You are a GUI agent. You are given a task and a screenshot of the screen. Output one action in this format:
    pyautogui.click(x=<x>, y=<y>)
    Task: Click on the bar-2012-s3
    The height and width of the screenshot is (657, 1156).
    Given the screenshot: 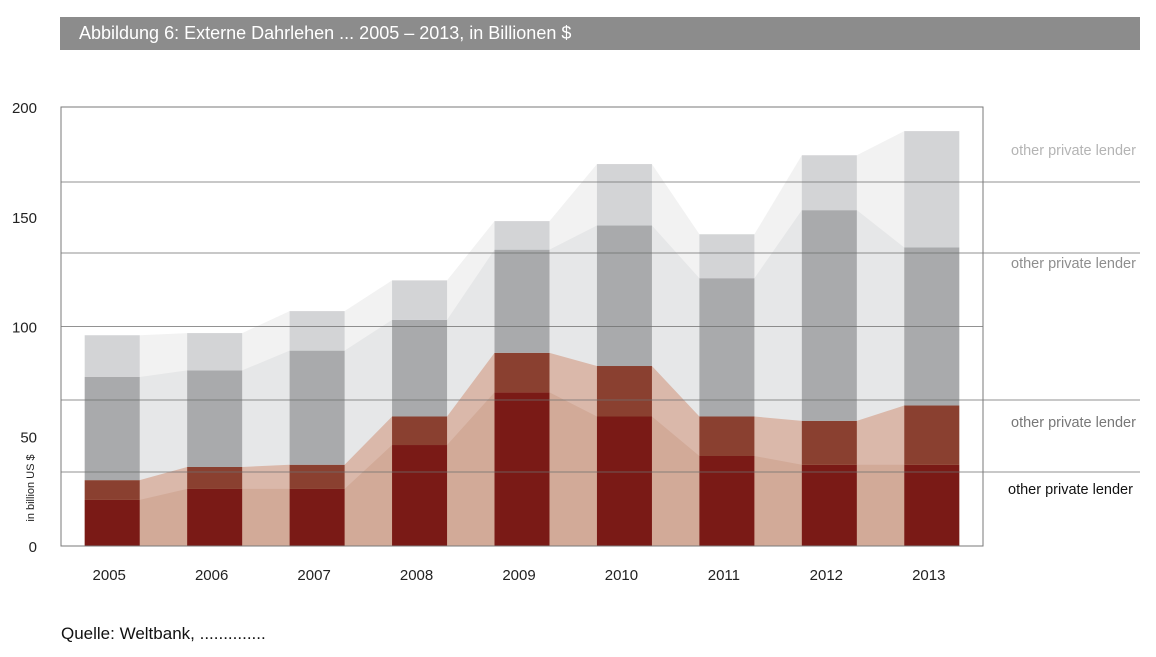 What is the action you would take?
    pyautogui.click(x=829, y=315)
    